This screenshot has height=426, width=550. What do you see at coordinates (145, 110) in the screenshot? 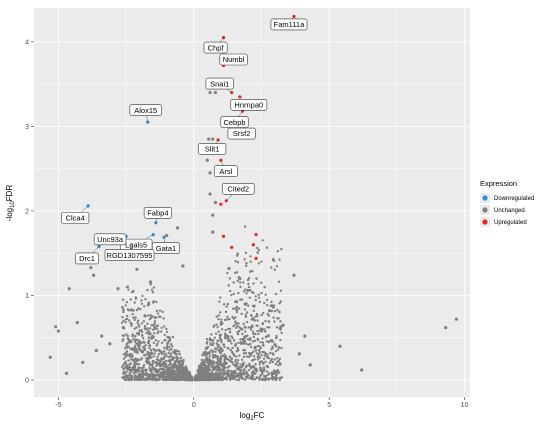
I see `gene-label-text: Alox15` at bounding box center [145, 110].